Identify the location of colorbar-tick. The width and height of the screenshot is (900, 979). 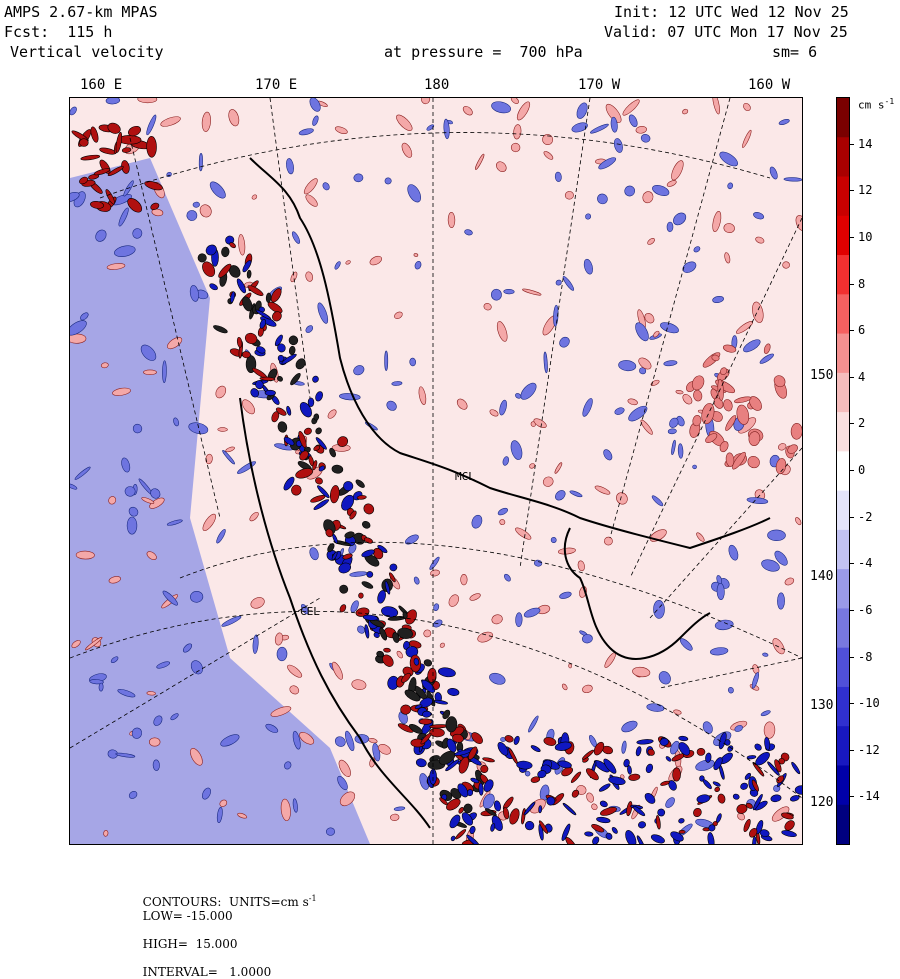
(852, 144).